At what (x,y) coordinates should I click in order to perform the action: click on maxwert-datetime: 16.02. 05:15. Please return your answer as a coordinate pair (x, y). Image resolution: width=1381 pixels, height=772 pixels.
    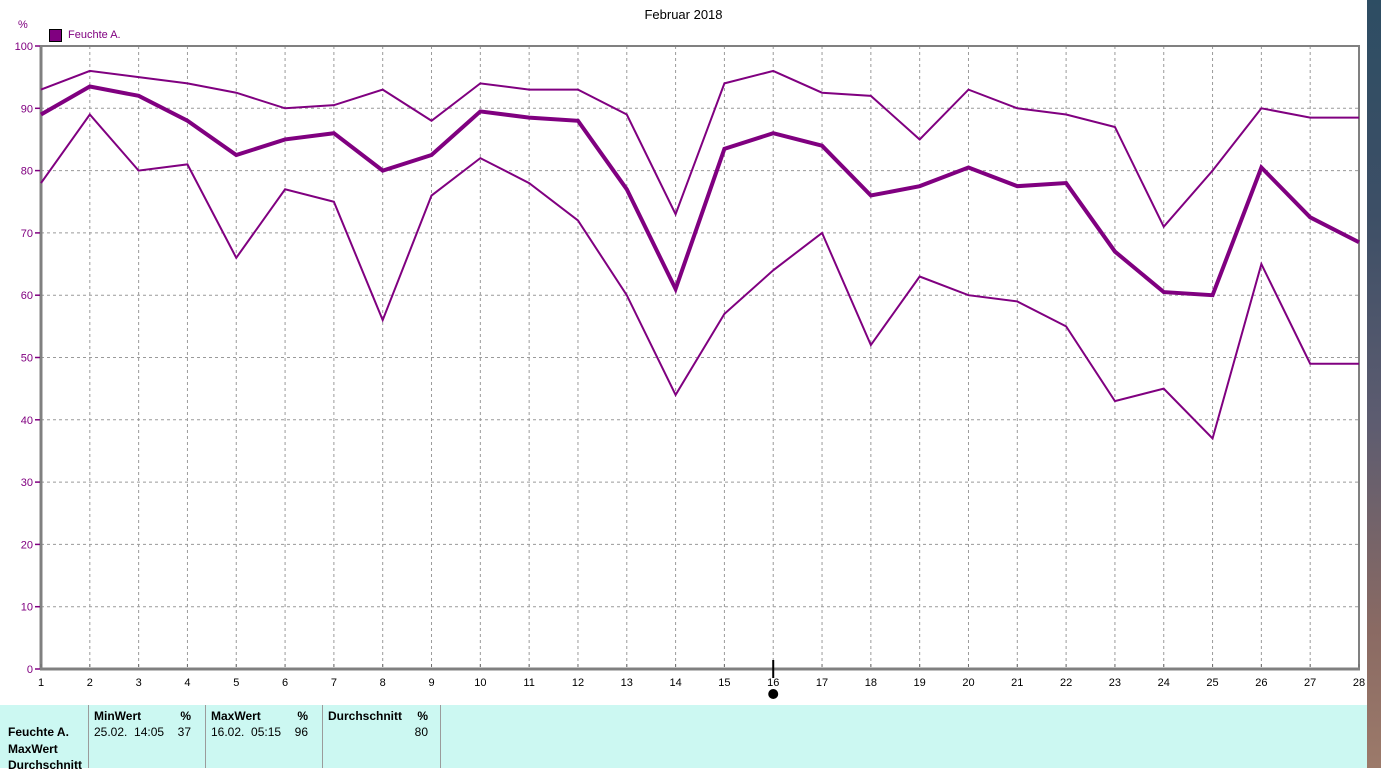
    Looking at the image, I should click on (246, 732).